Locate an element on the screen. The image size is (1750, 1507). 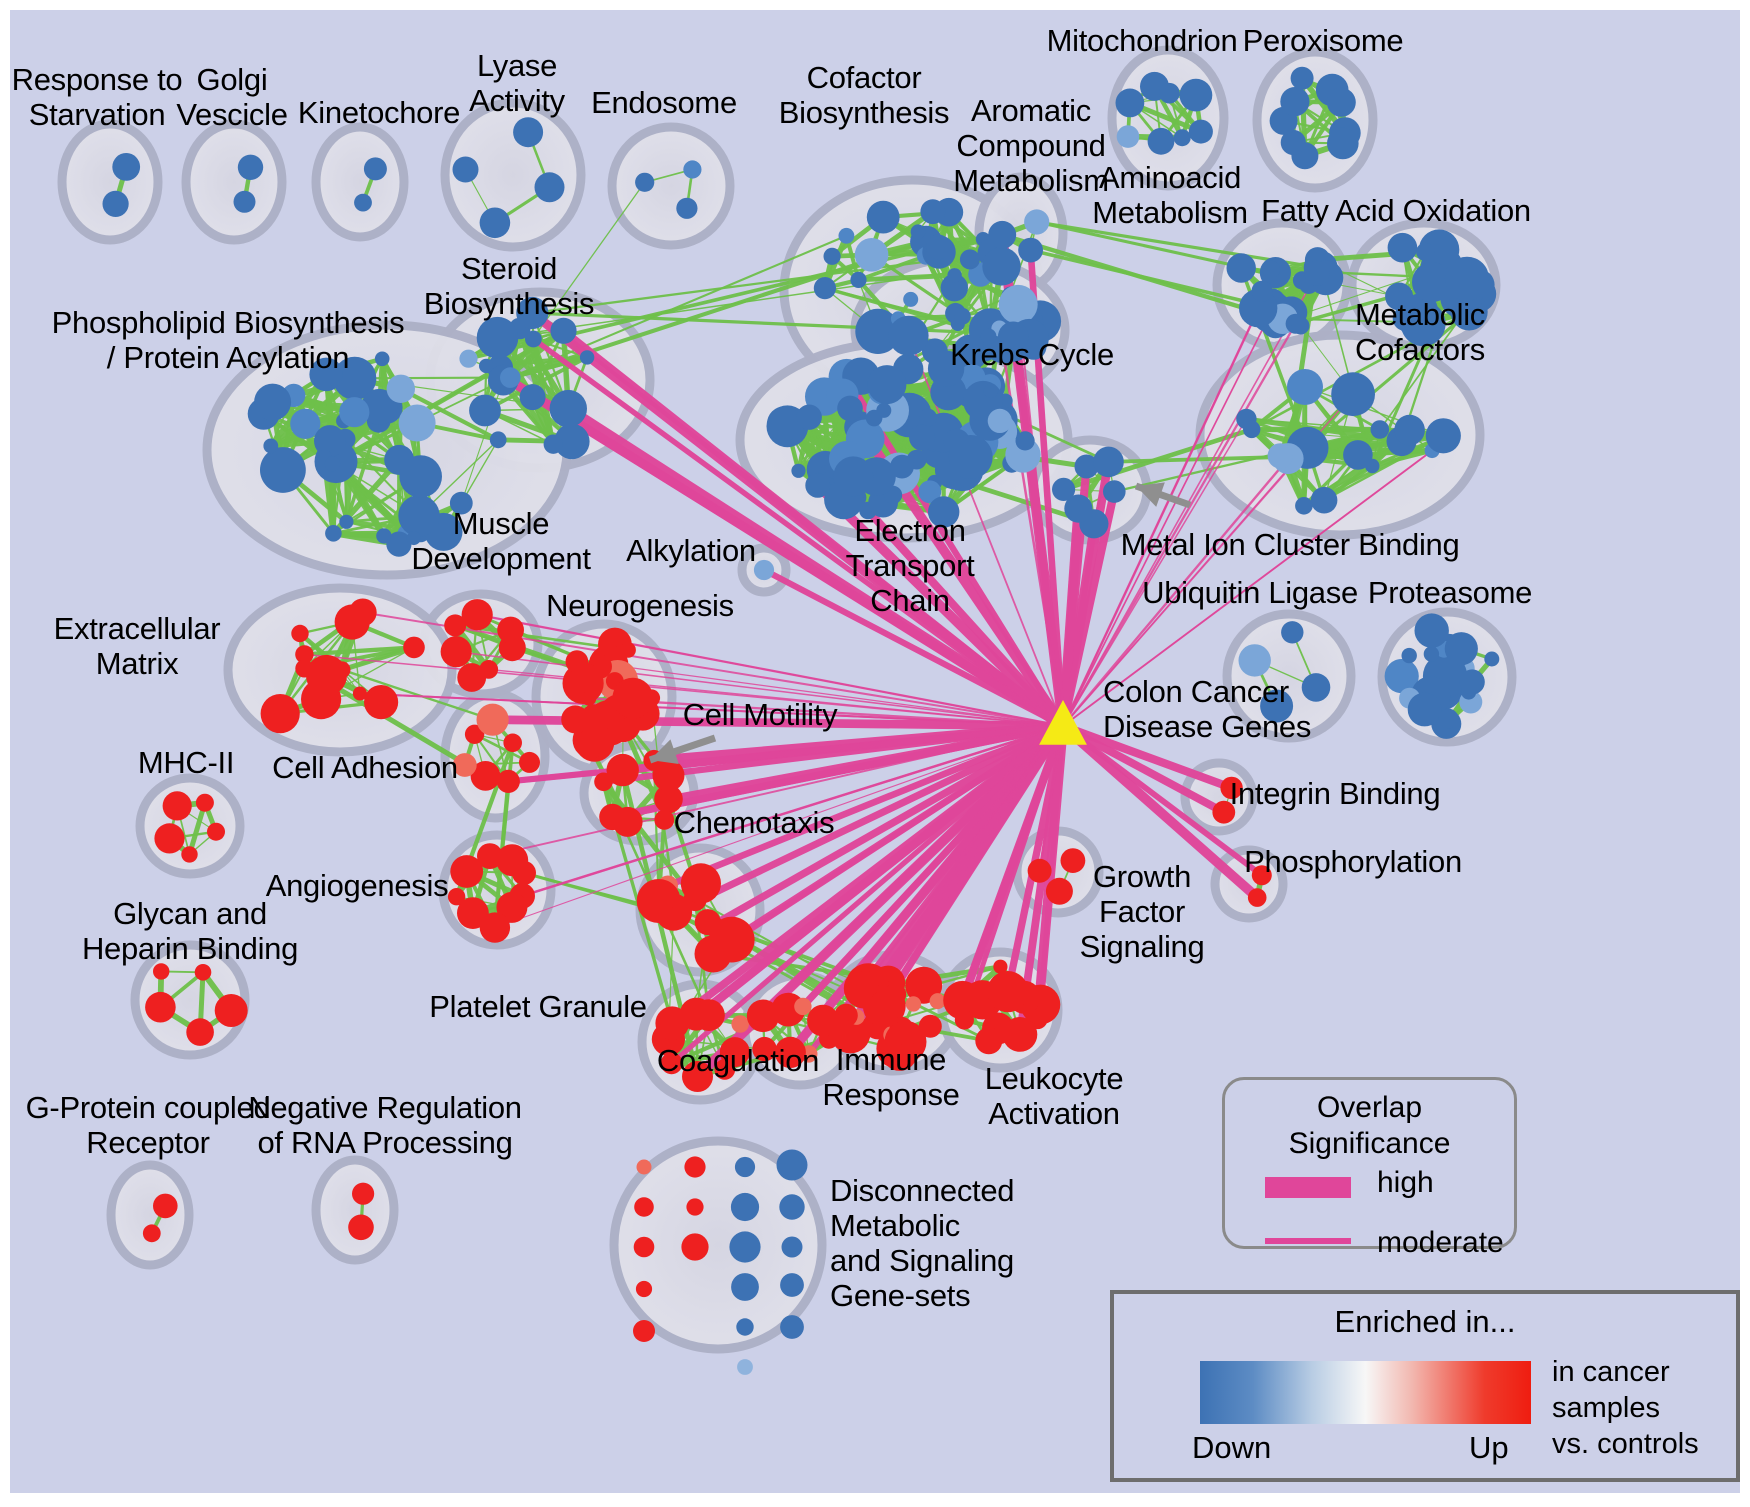
cluster-ellipse-response-to-starvation is located at coordinates (110, 182).